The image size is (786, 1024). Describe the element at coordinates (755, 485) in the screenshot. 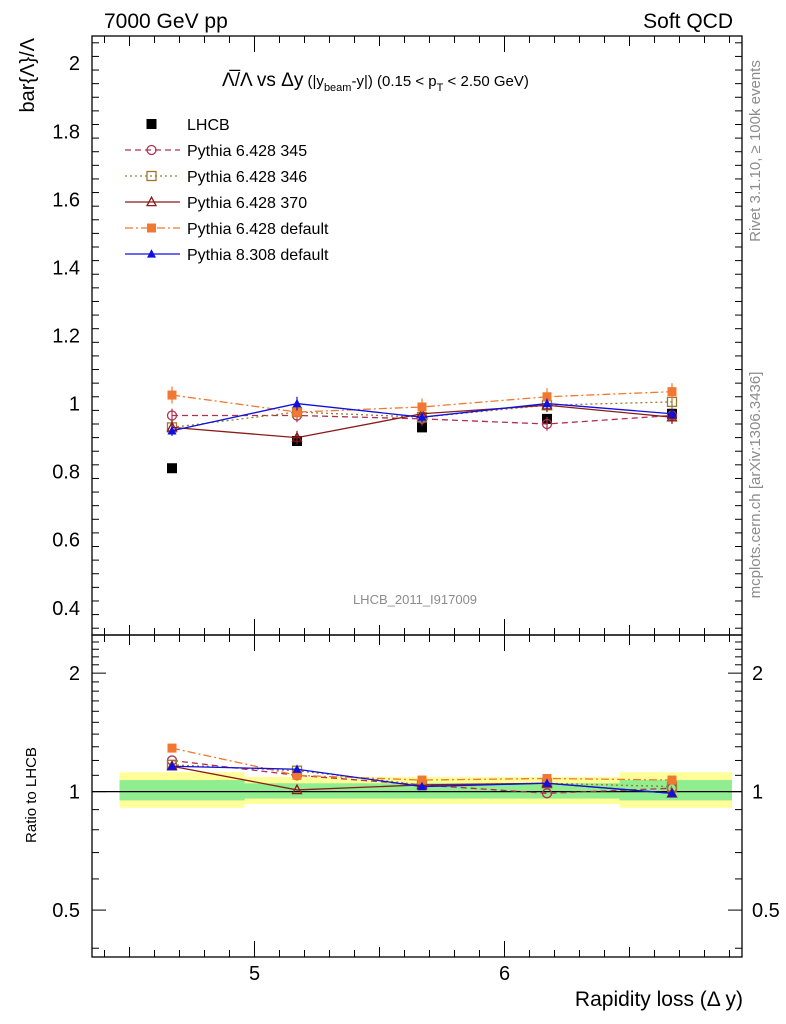

I see `mcplots-label: mcplots.cern.ch [arXiv:1306.3436]` at that location.